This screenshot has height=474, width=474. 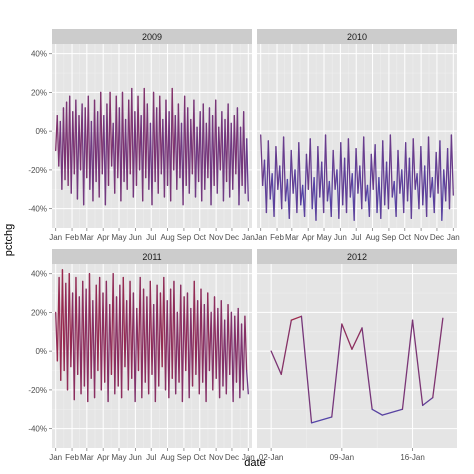 I want to click on y-axis-title: pctchg, so click(x=9, y=240).